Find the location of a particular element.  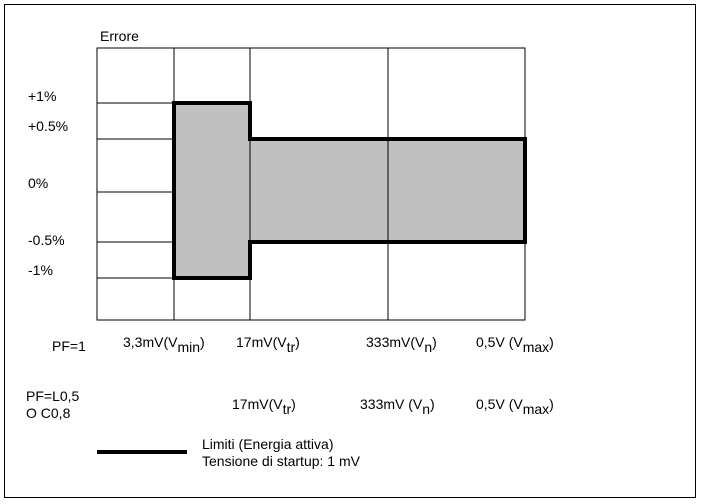

legend-text-line1: Limiti (Energia attiva) is located at coordinates (268, 444).